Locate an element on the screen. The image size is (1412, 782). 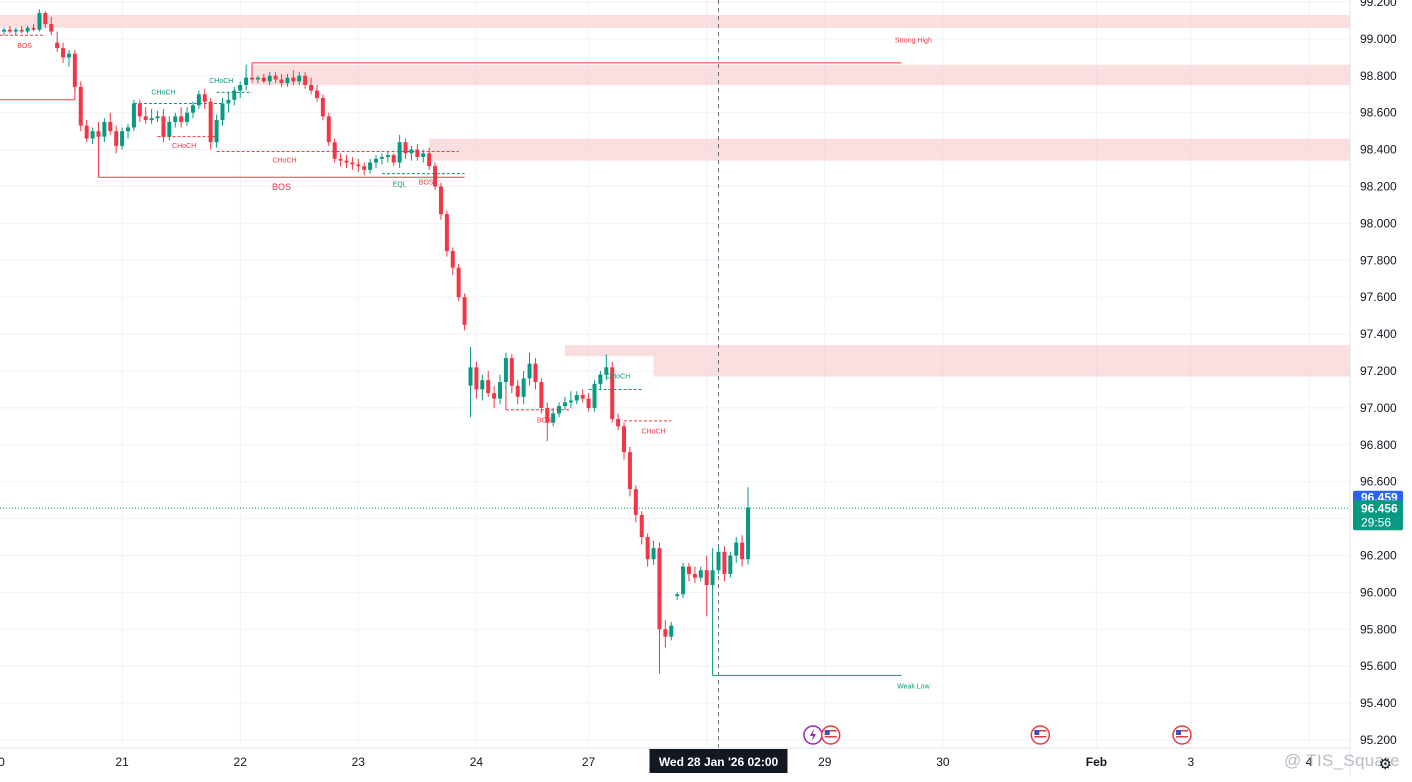
lightning-icon is located at coordinates (812, 735).